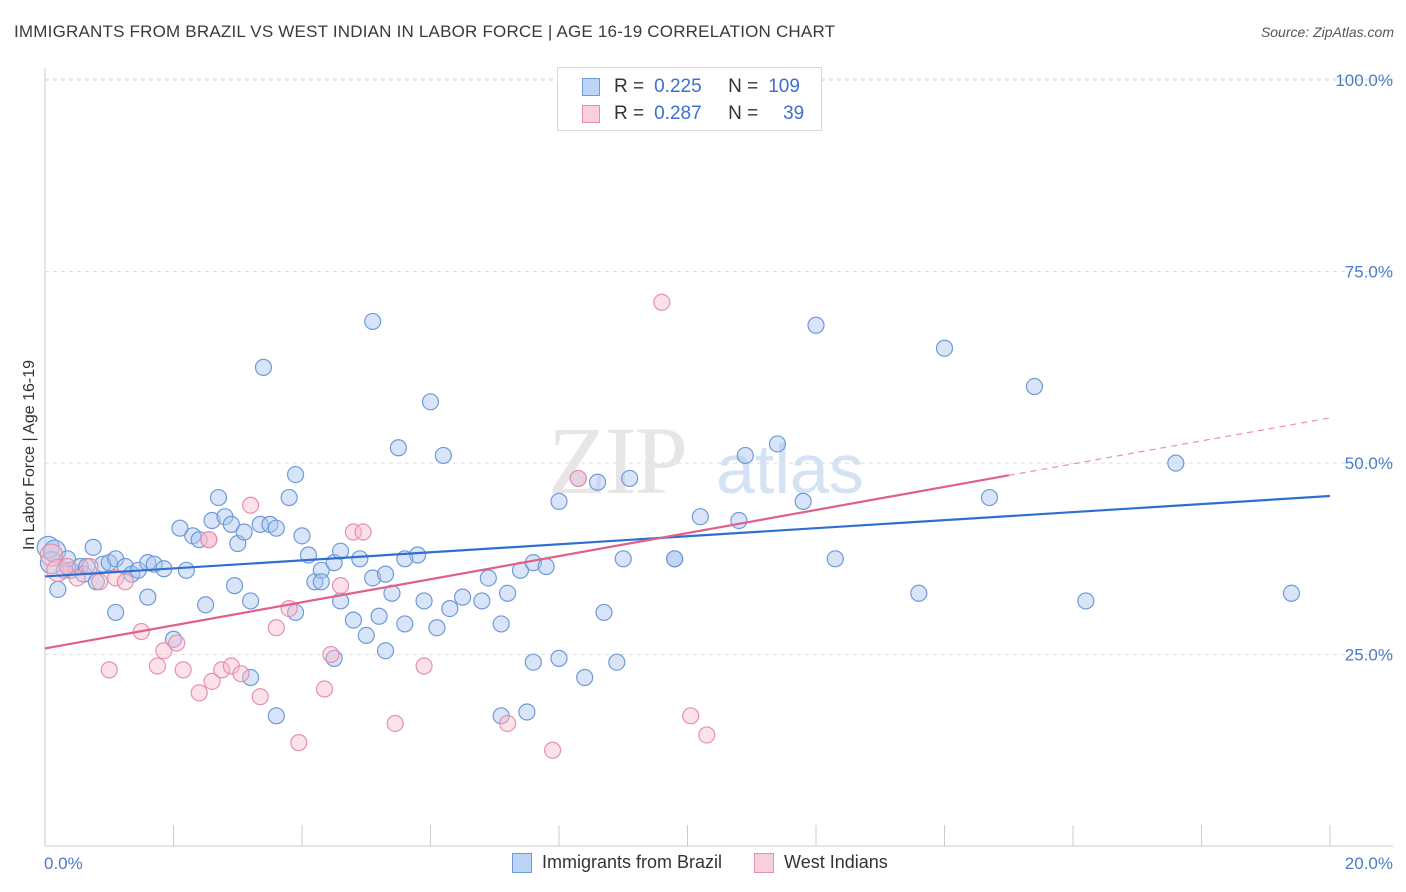 The height and width of the screenshot is (892, 1406). Describe the element at coordinates (794, 113) in the screenshot. I see `legend-n-value-west-indians: 39` at that location.